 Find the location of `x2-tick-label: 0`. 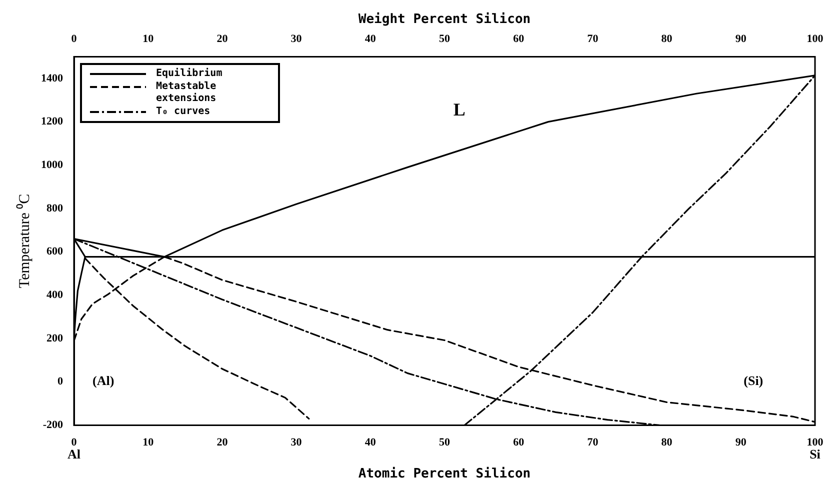

x2-tick-label: 0 is located at coordinates (74, 442).